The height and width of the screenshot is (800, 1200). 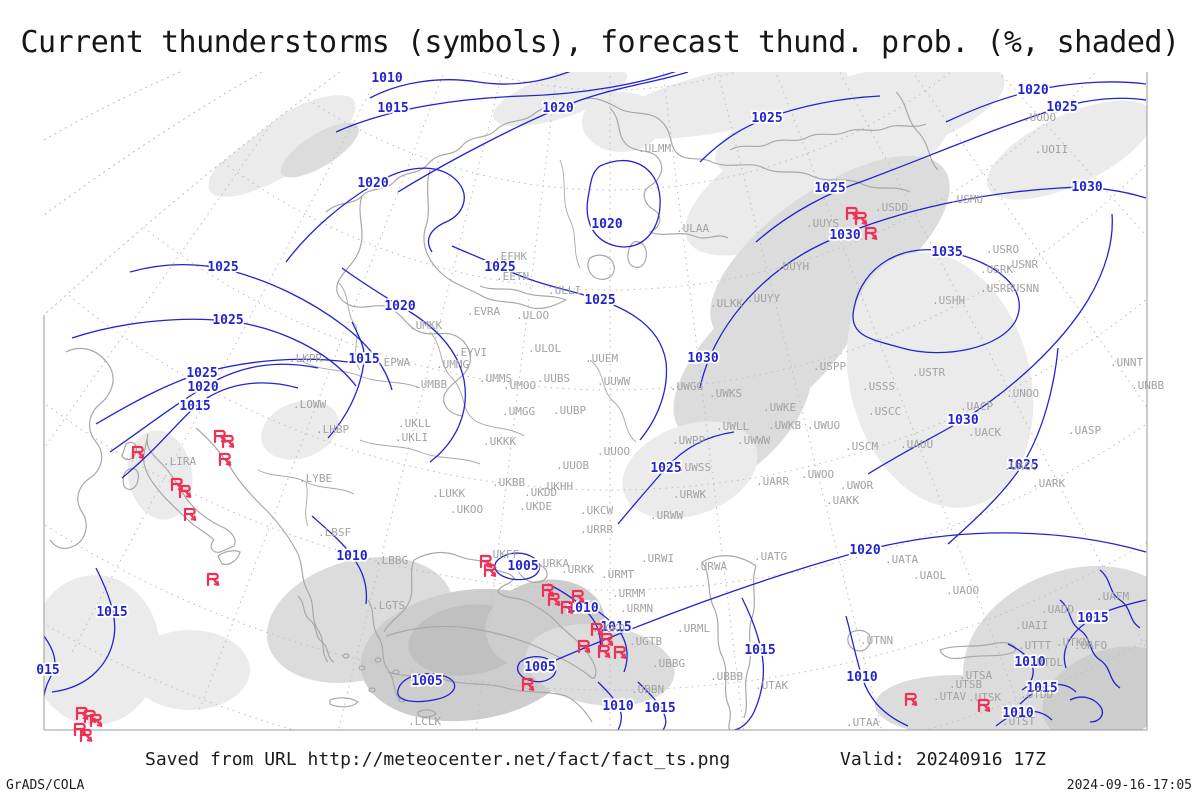 I want to click on station-label: .UTST, so click(x=1018, y=721).